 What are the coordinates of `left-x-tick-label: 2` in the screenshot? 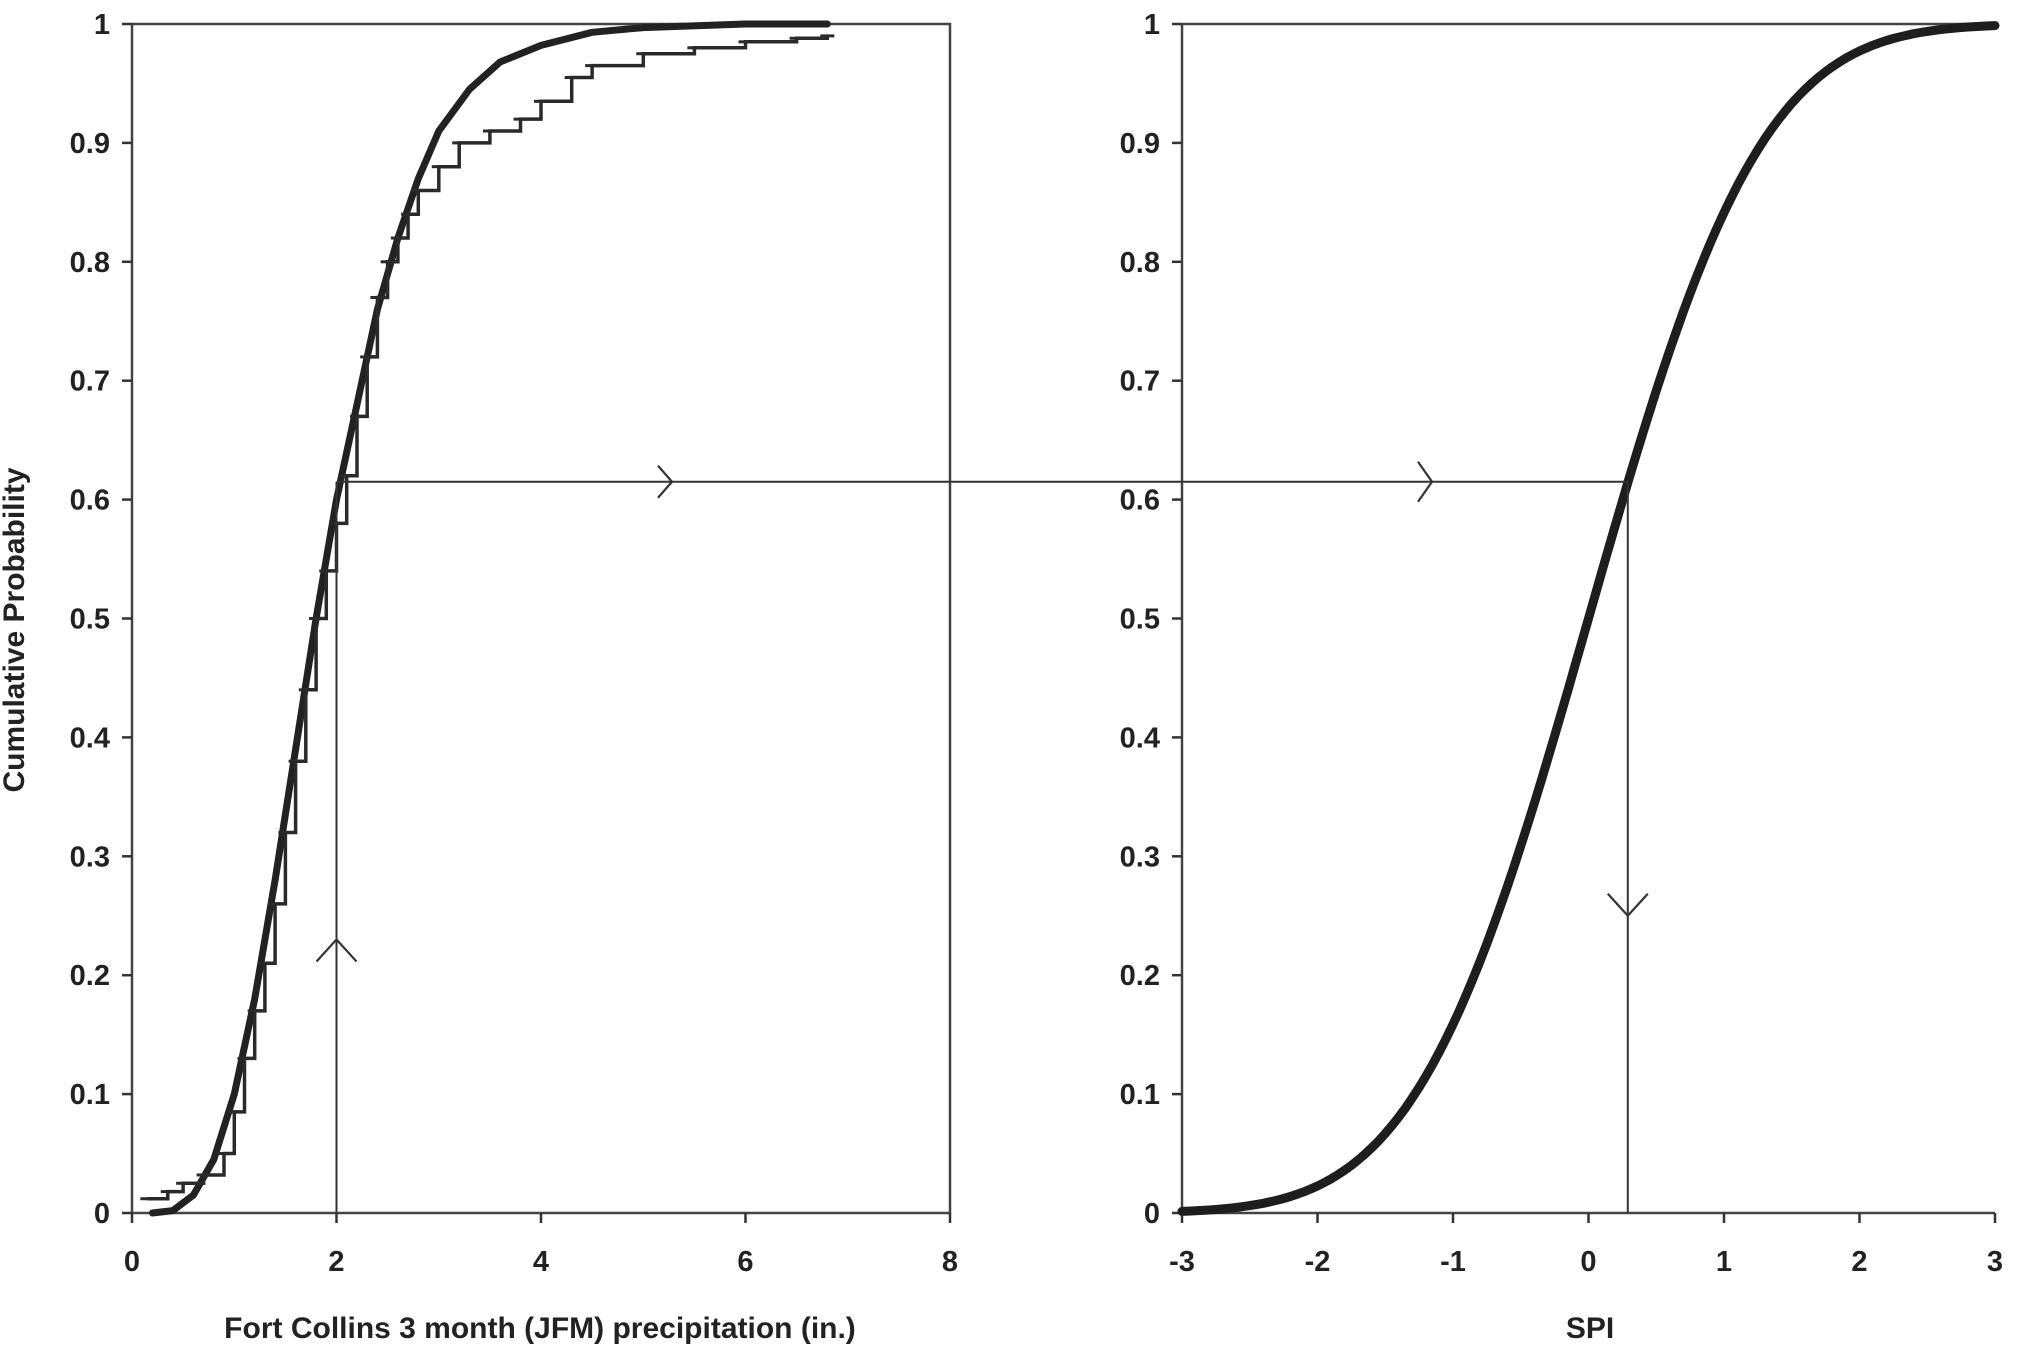 It's located at (336, 1262).